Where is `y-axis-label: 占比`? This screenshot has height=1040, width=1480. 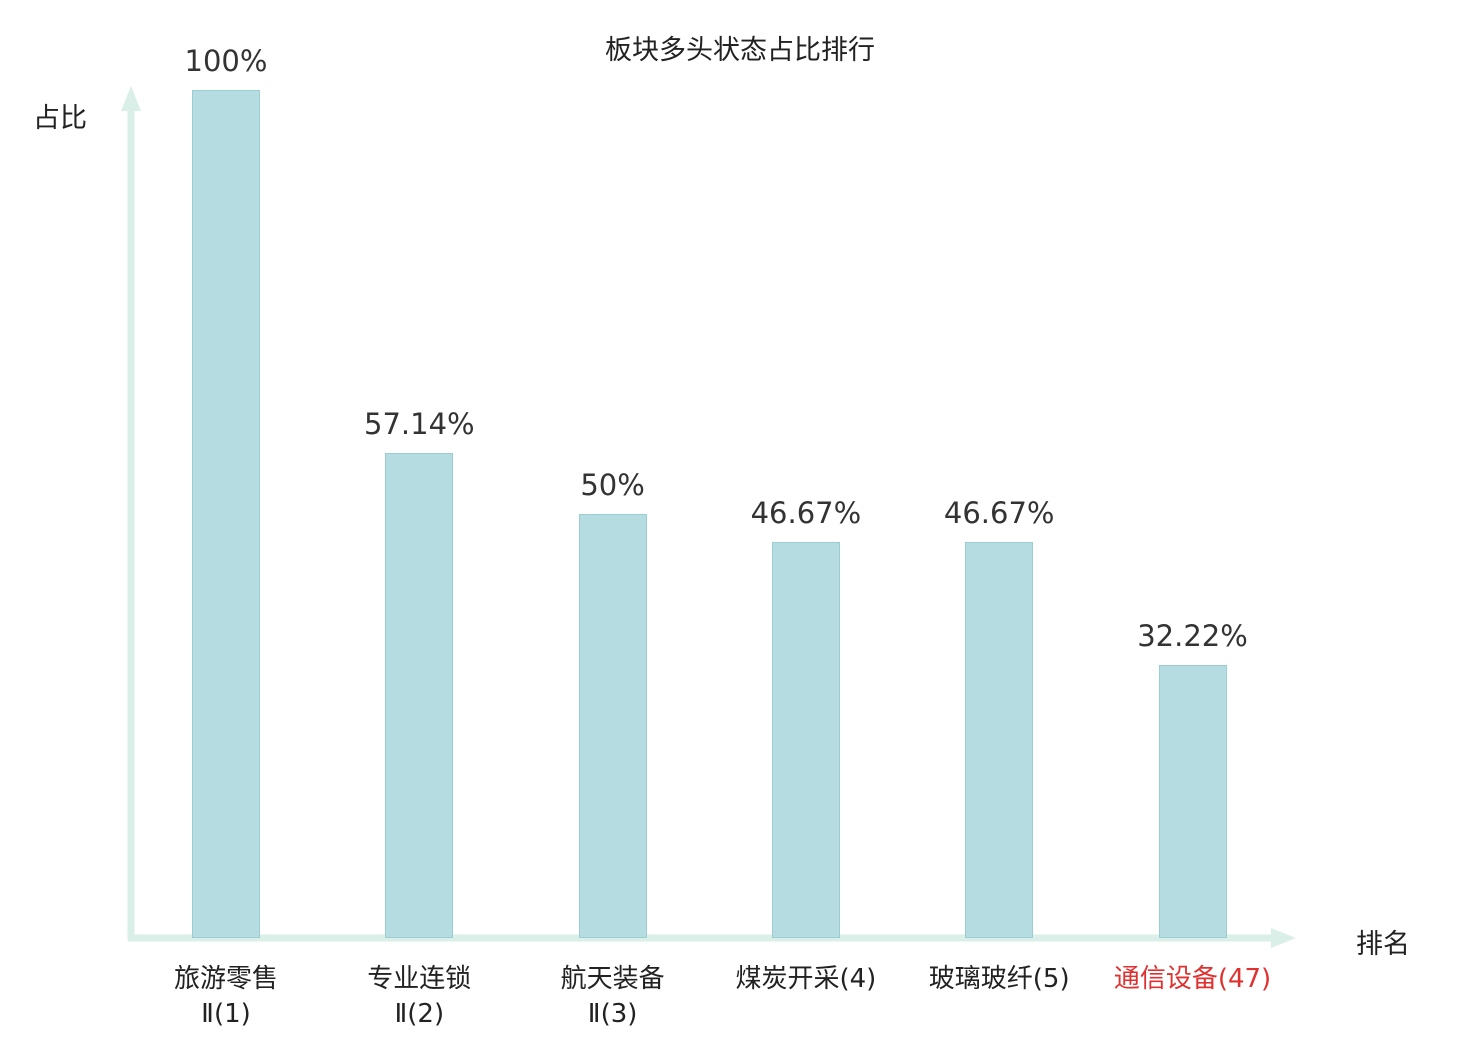
y-axis-label: 占比 is located at coordinates (60, 118).